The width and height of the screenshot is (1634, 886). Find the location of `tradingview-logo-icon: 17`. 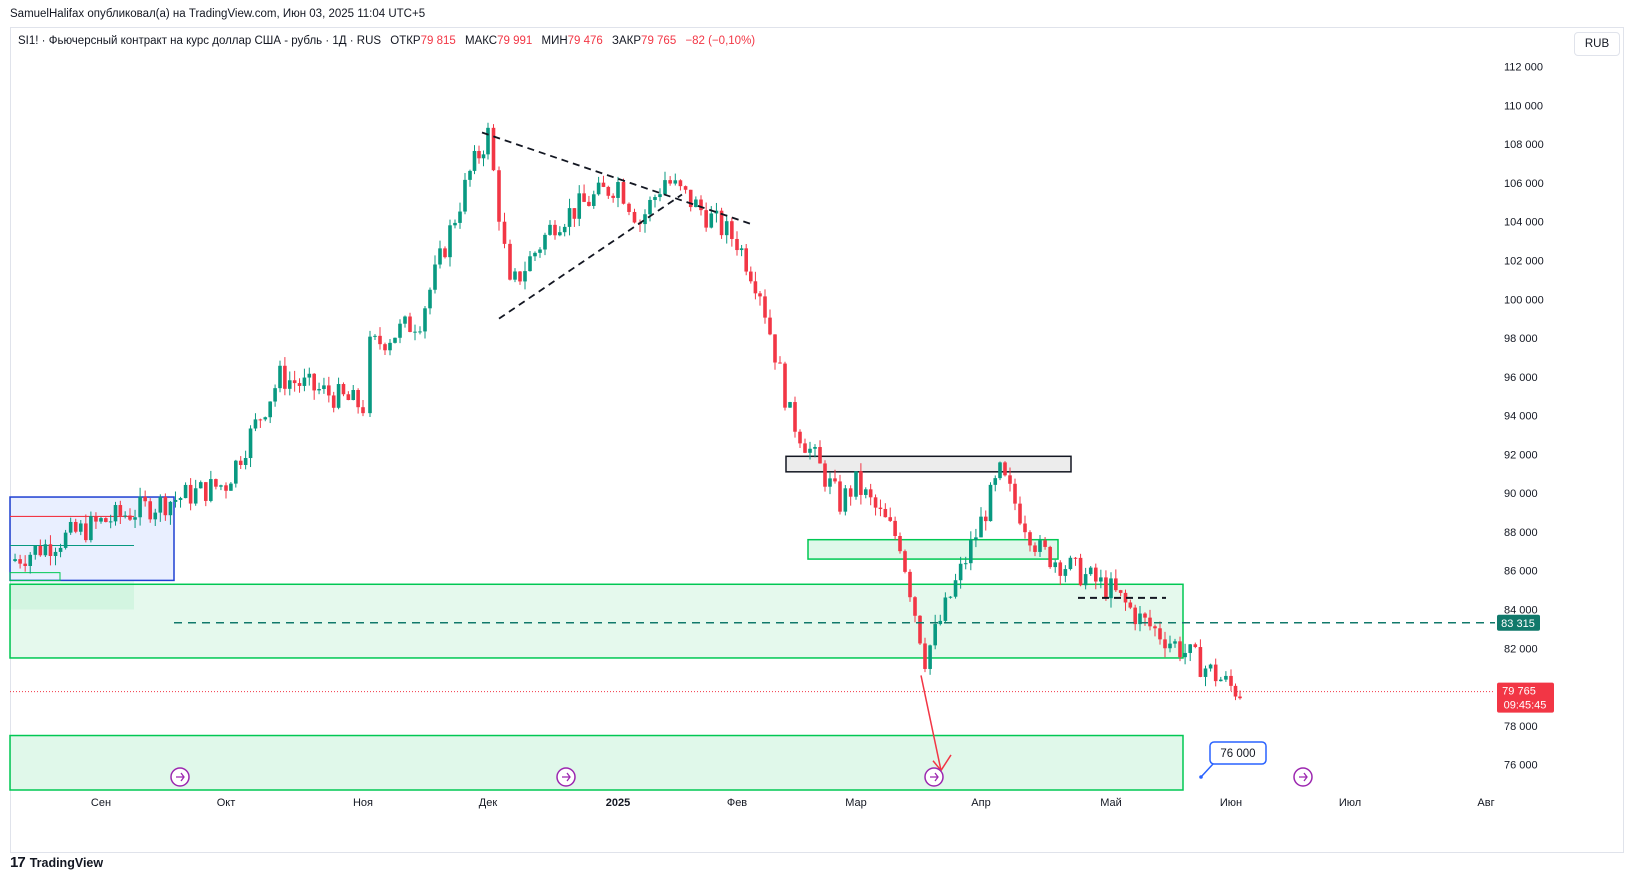

tradingview-logo-icon: 17 is located at coordinates (18, 862).